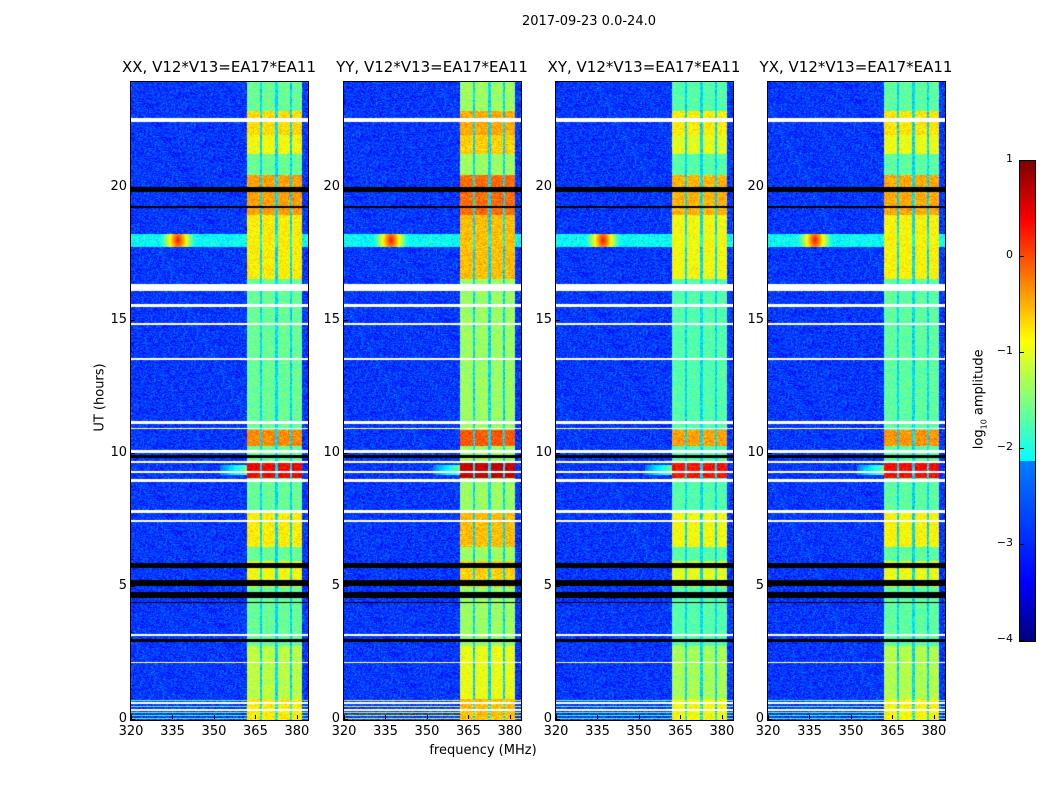 The image size is (1050, 800). I want to click on colorbar-label-rest: amplitude, so click(979, 384).